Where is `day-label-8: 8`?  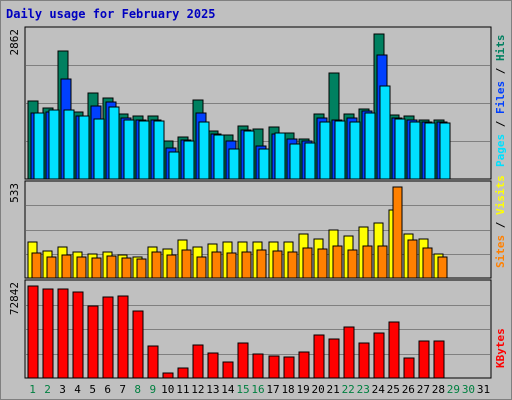
day-label-8: 8 is located at coordinates (137, 389).